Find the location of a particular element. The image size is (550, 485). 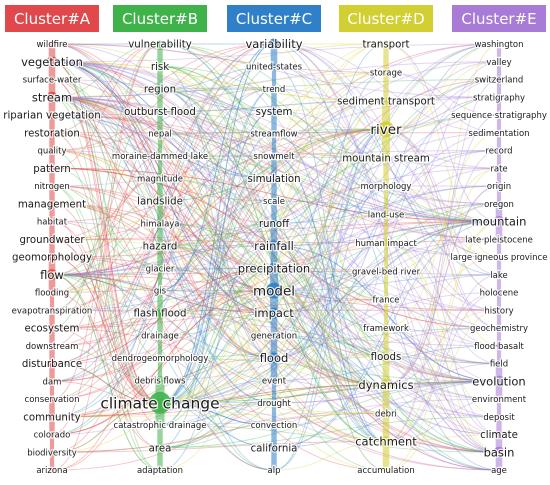

keyword-label: holocene is located at coordinates (499, 294).